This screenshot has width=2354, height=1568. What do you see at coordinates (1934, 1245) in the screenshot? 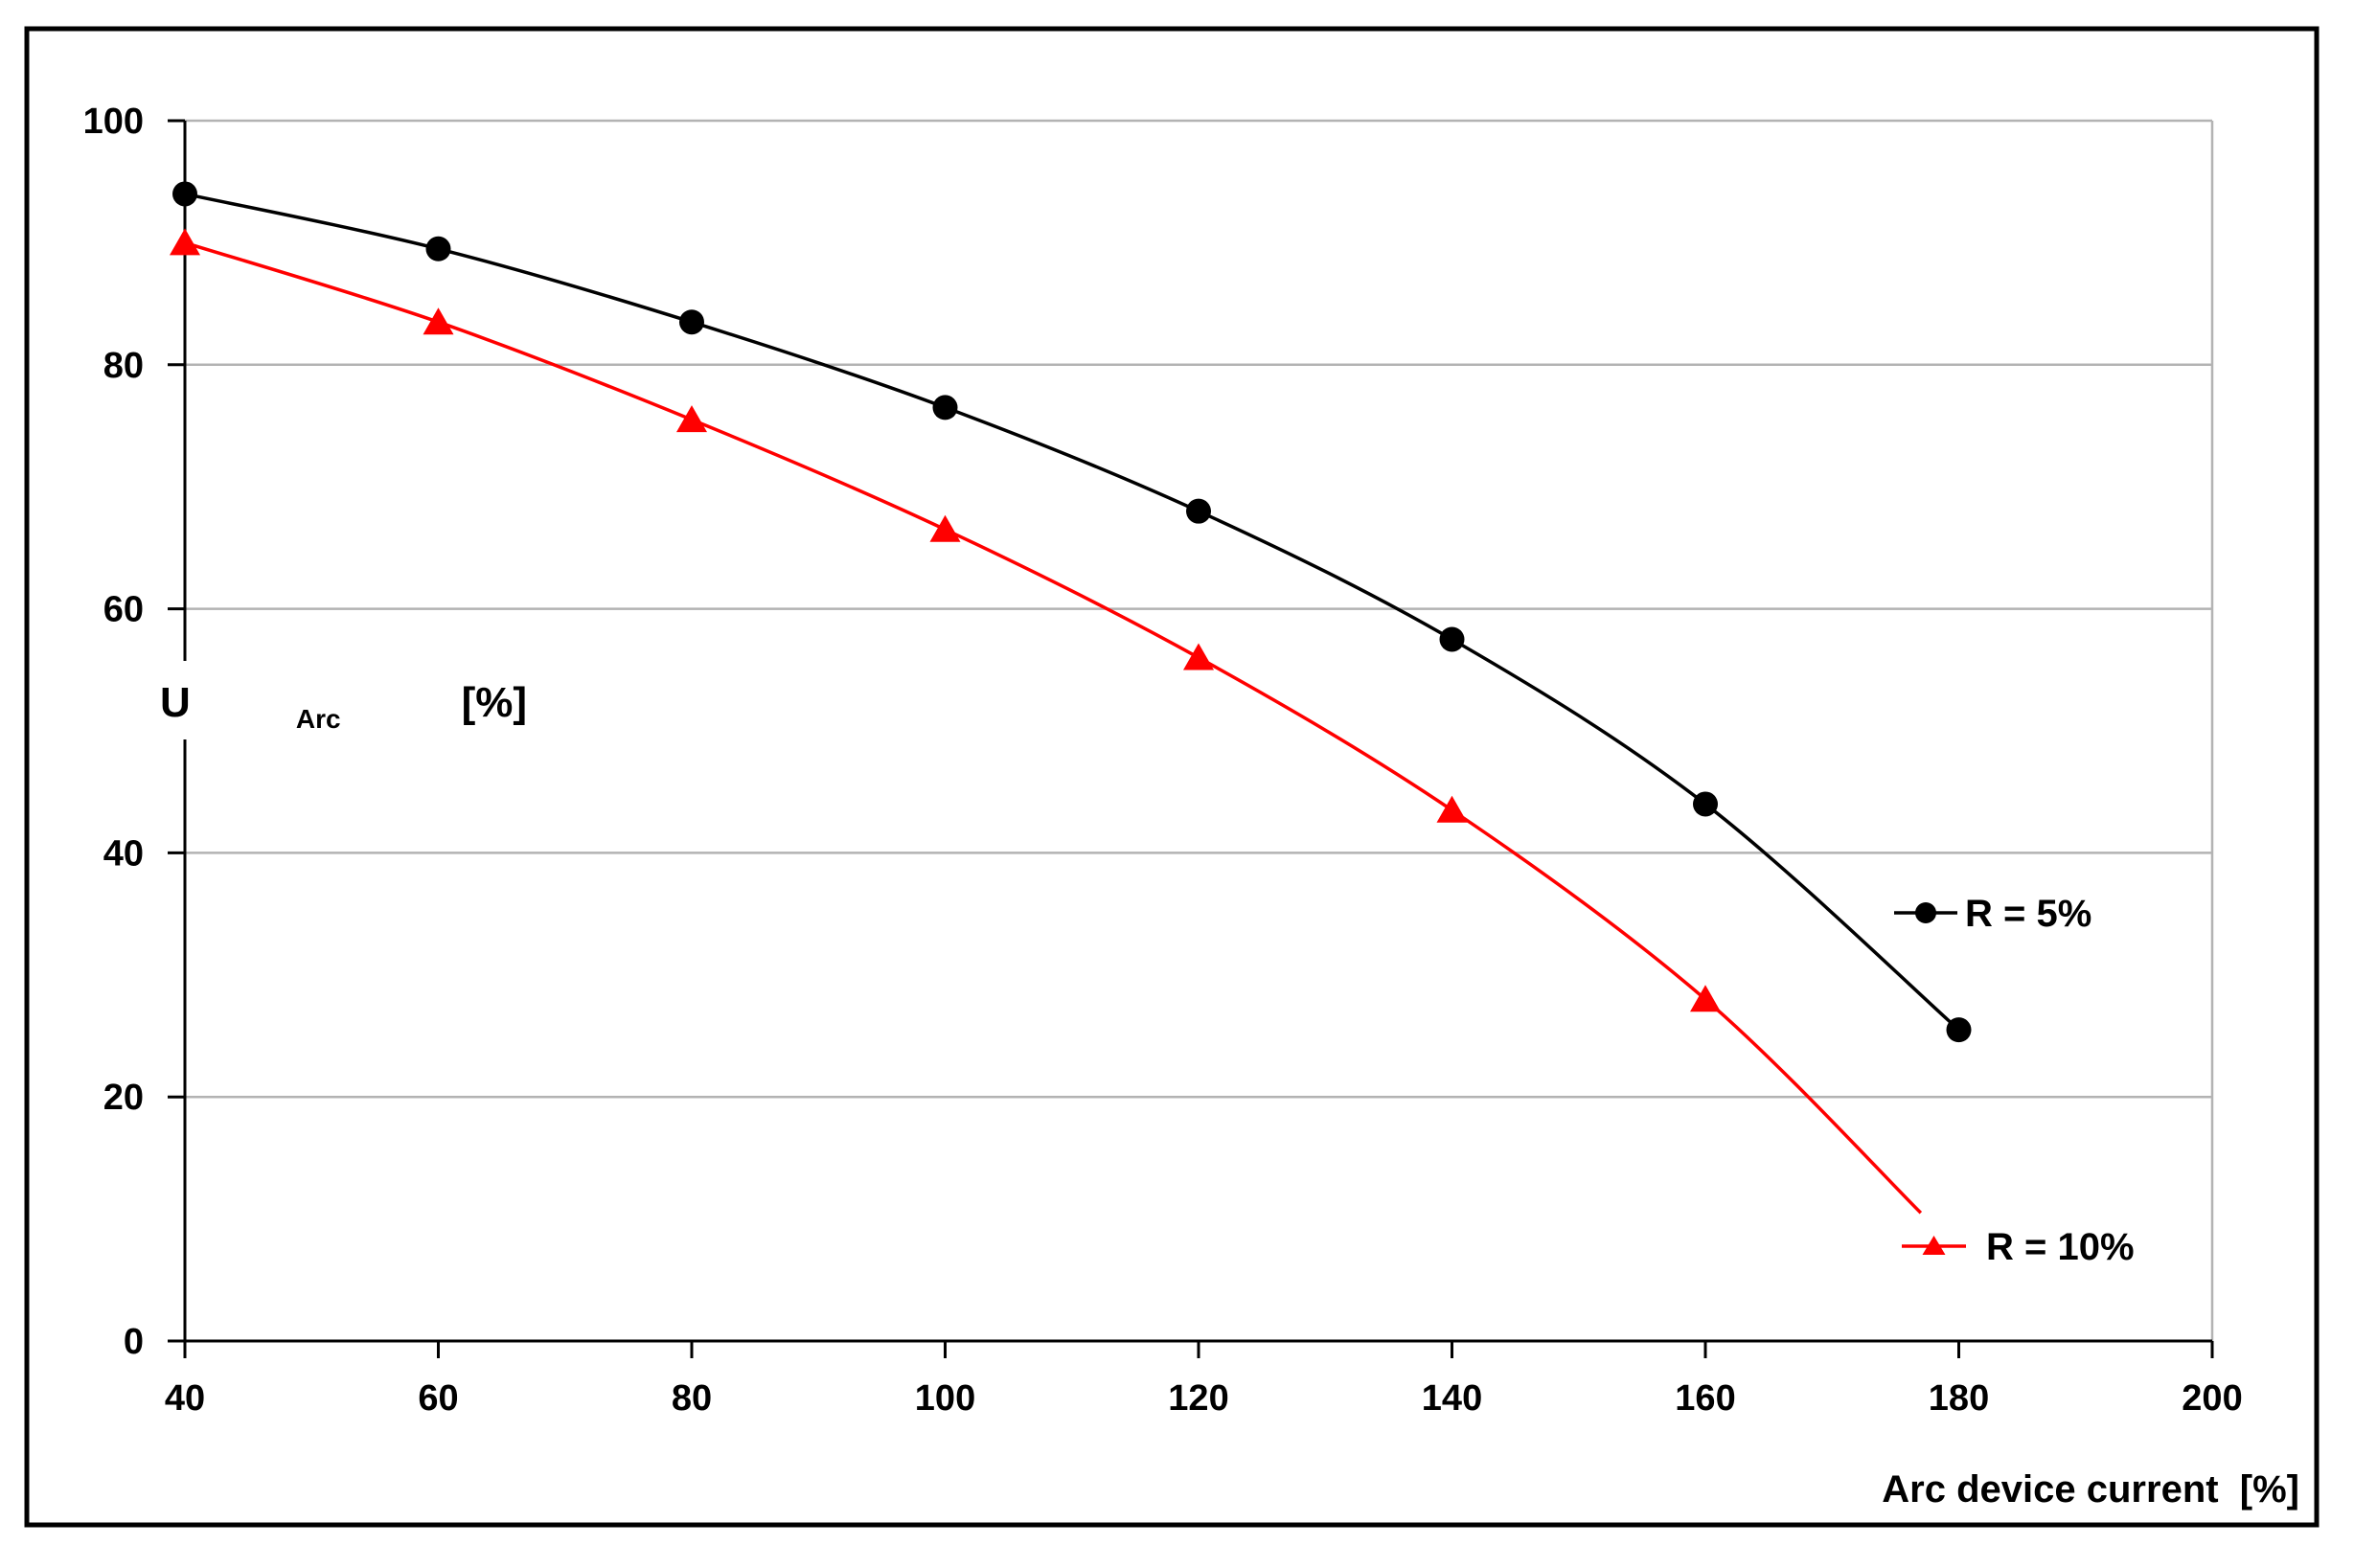
I see `legend-r-10-marker-icon` at bounding box center [1934, 1245].